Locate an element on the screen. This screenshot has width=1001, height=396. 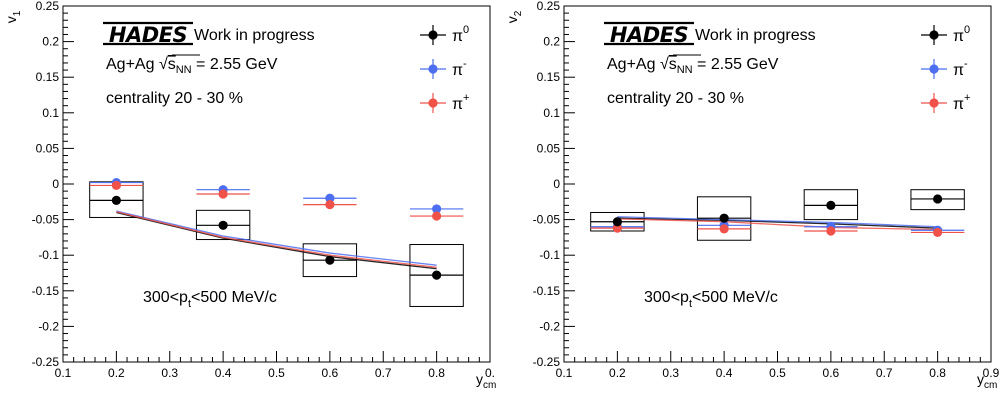
x-tick-label: 0. is located at coordinates (490, 373).